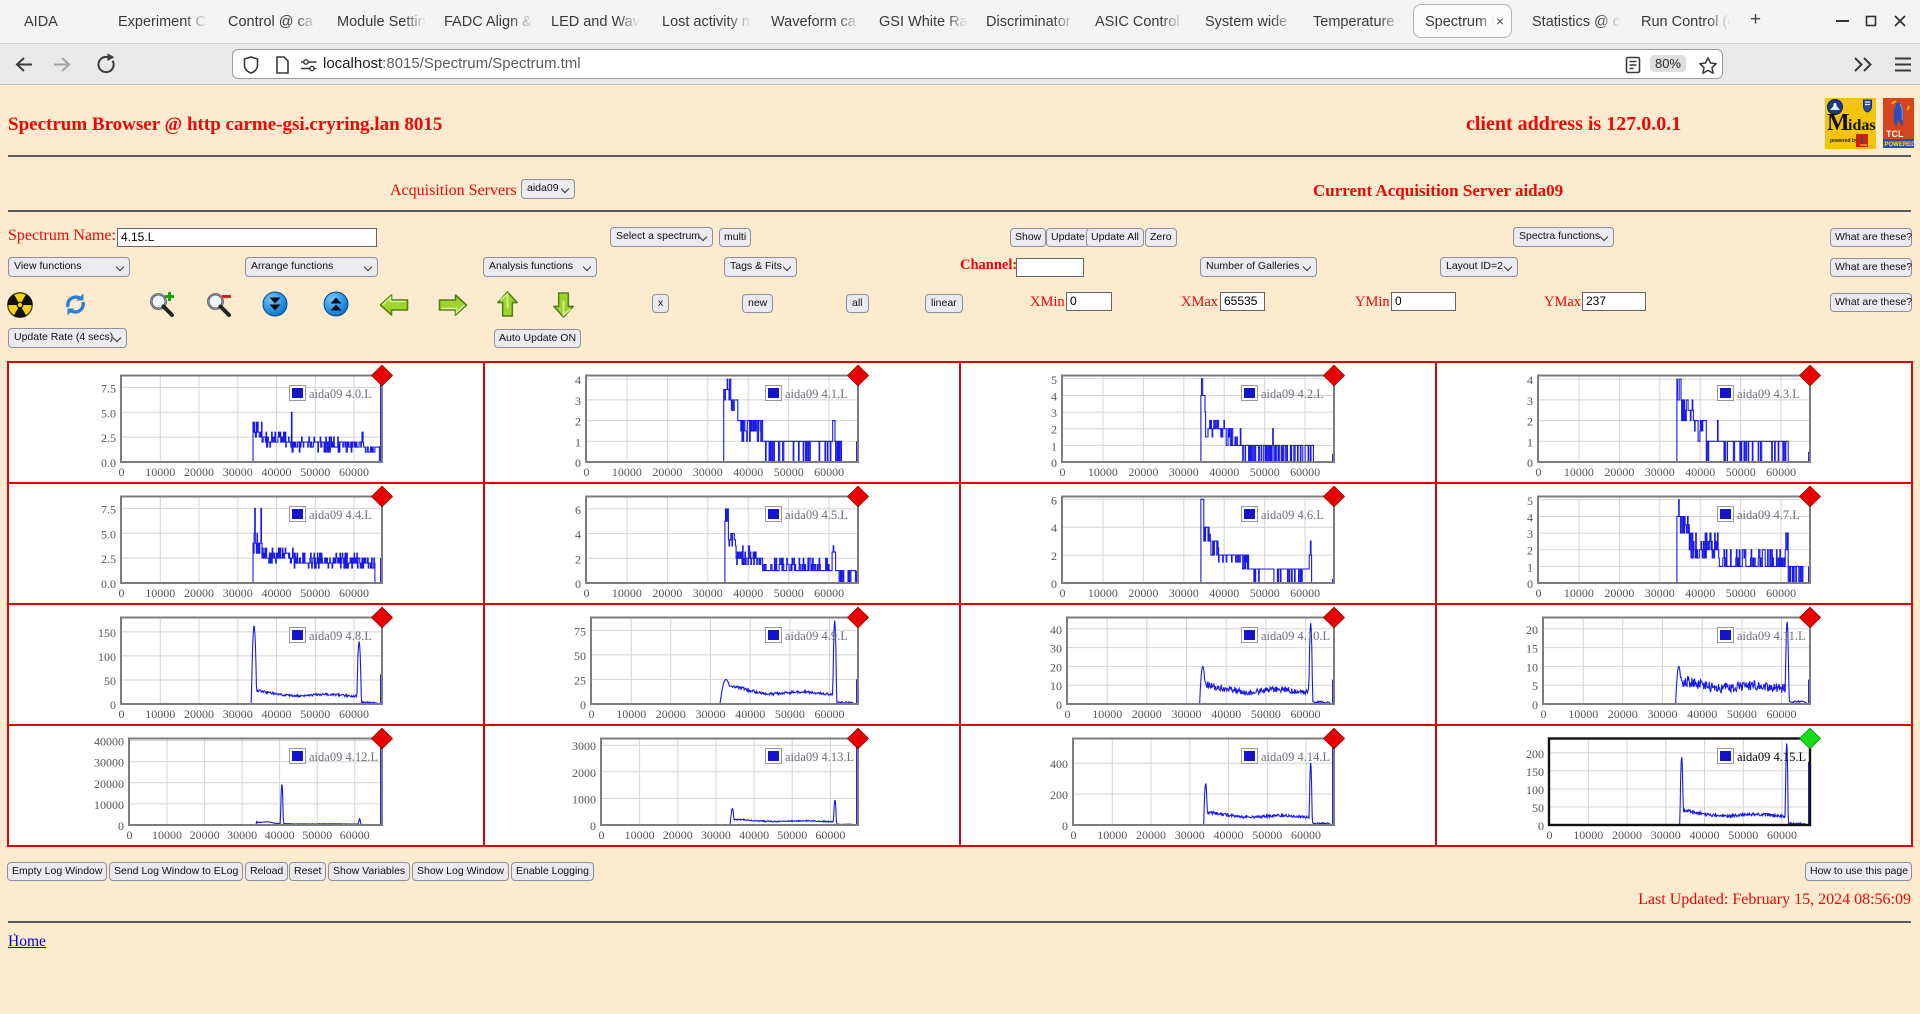 This screenshot has height=1014, width=1920. I want to click on svg-text: 1000, so click(584, 799).